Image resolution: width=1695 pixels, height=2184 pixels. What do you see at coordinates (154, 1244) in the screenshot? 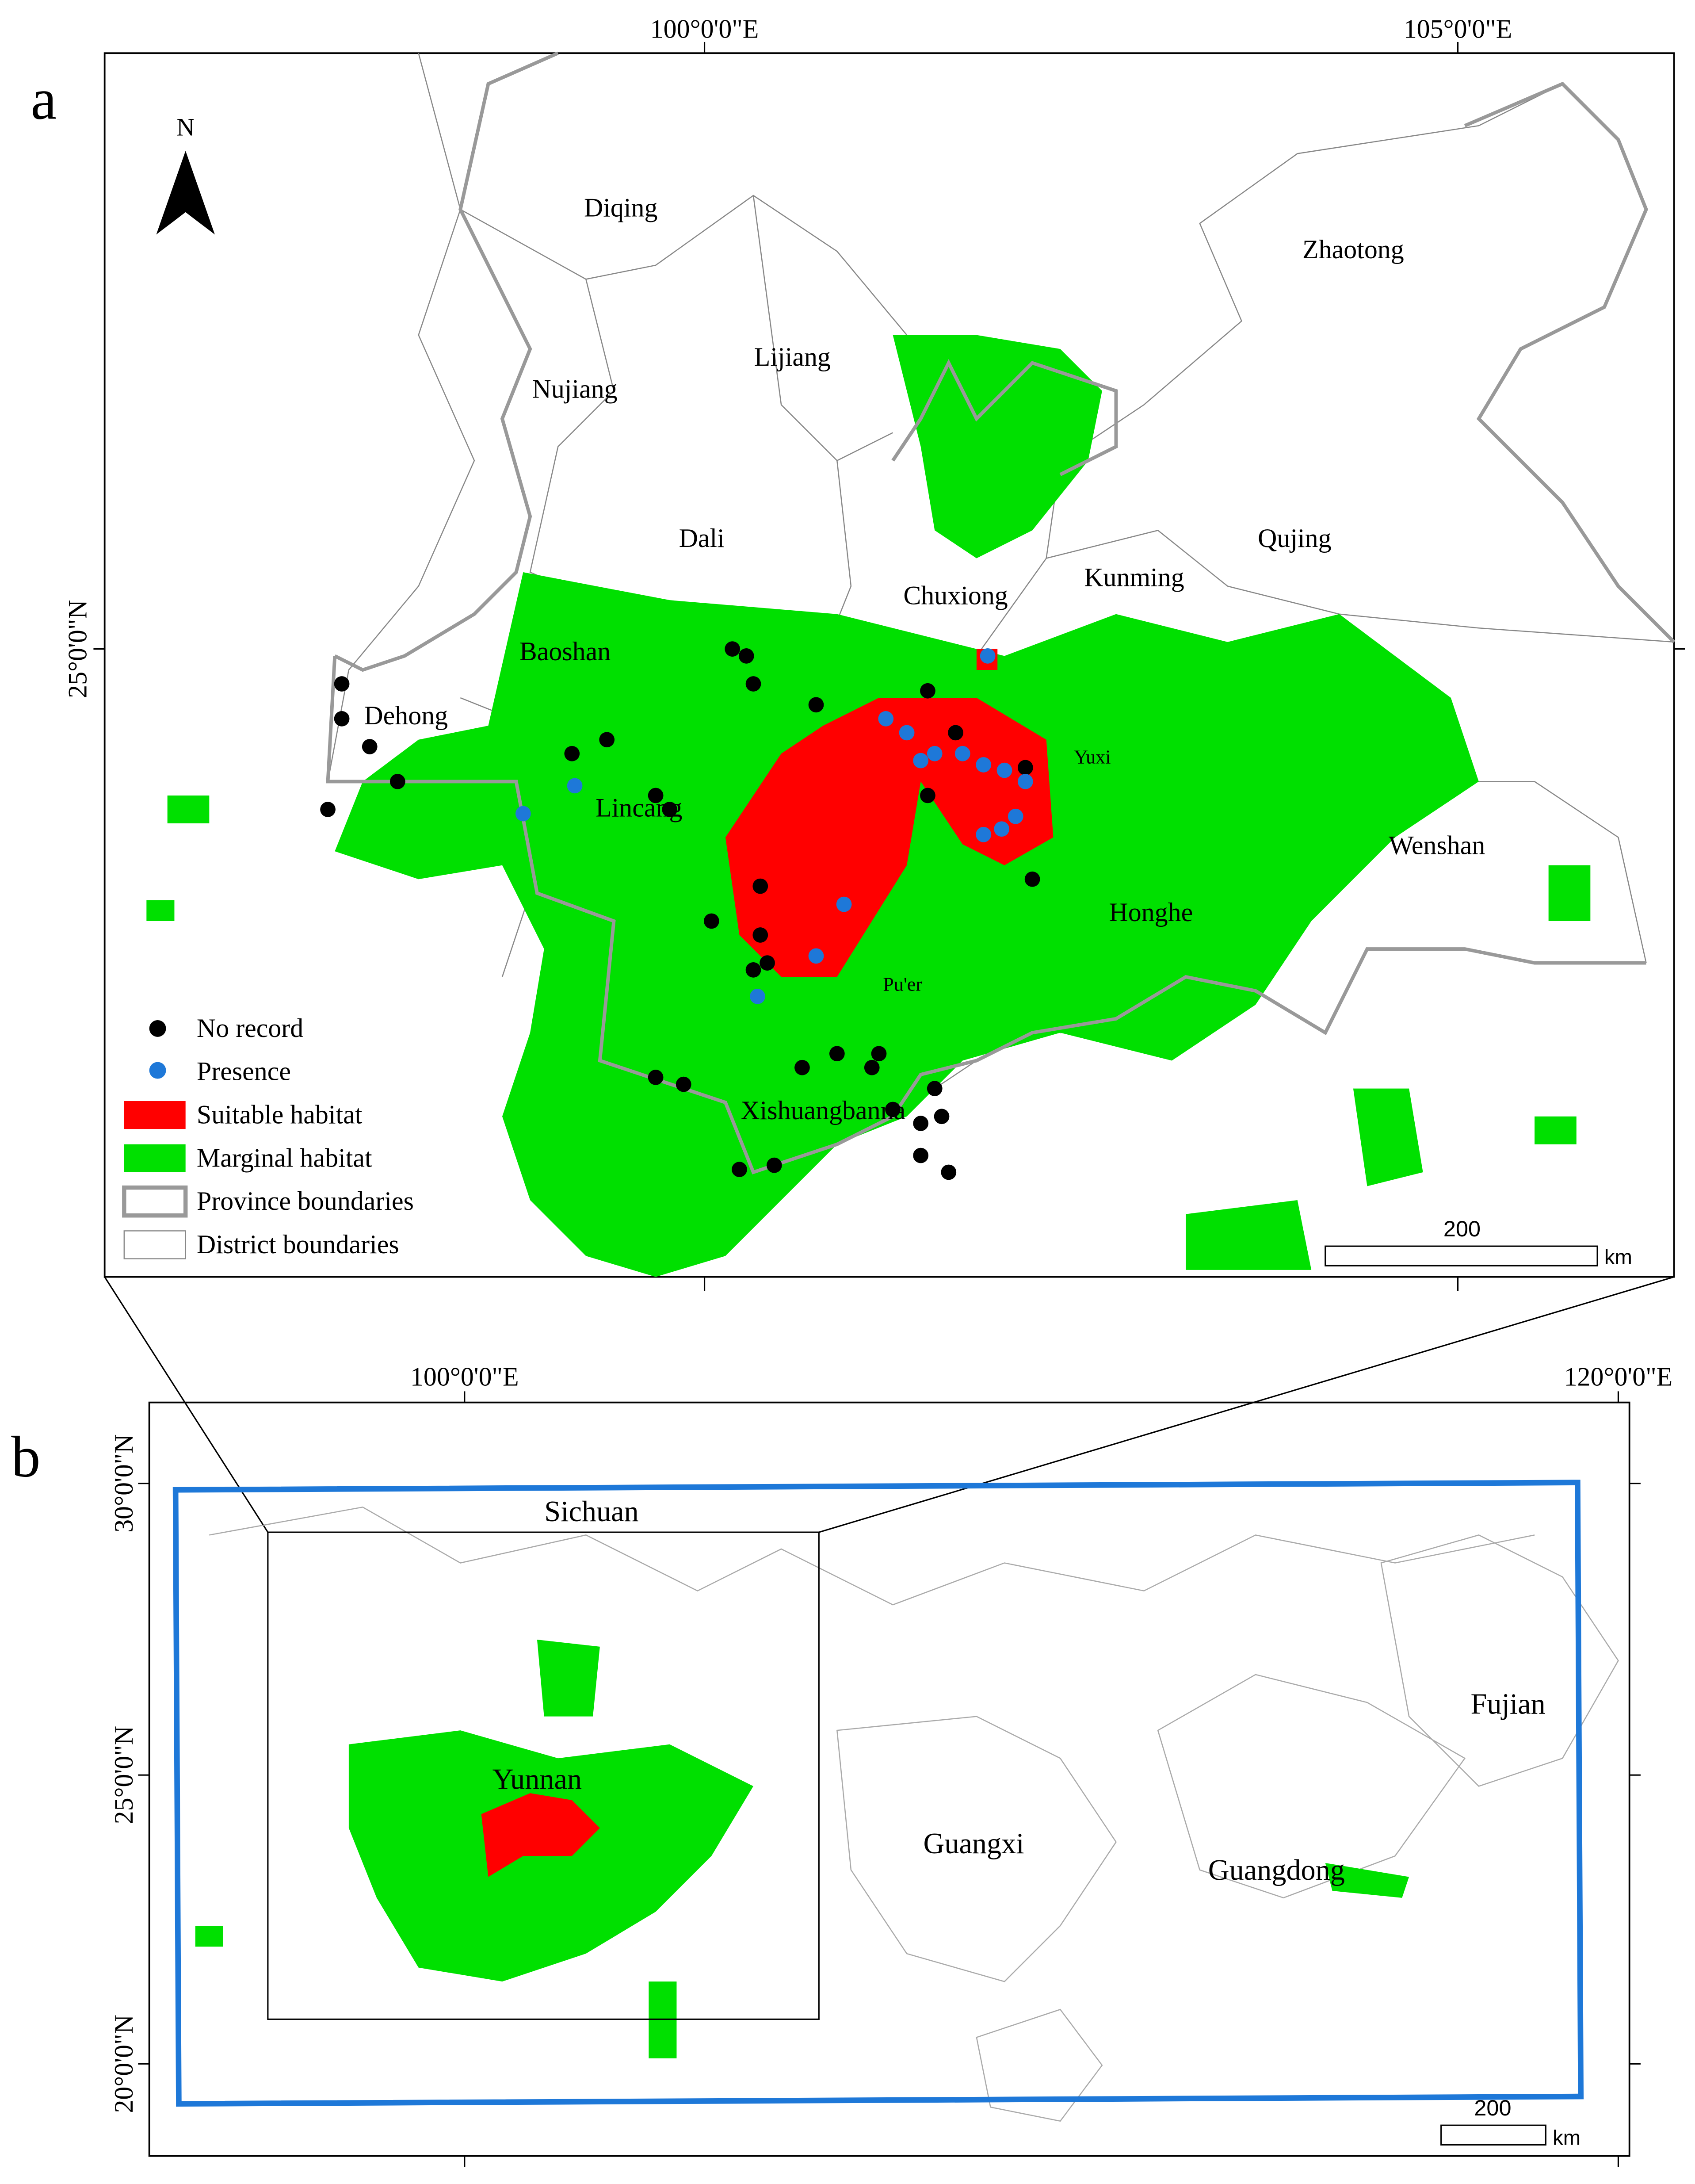
I see `legend-district` at bounding box center [154, 1244].